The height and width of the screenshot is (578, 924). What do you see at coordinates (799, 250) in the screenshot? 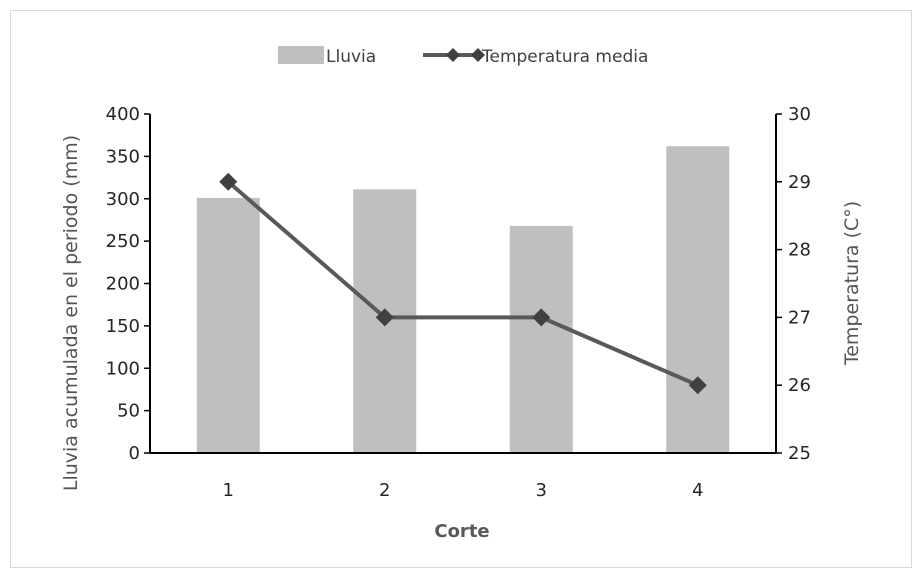
I see `y2-tick-label-28: 28` at bounding box center [799, 250].